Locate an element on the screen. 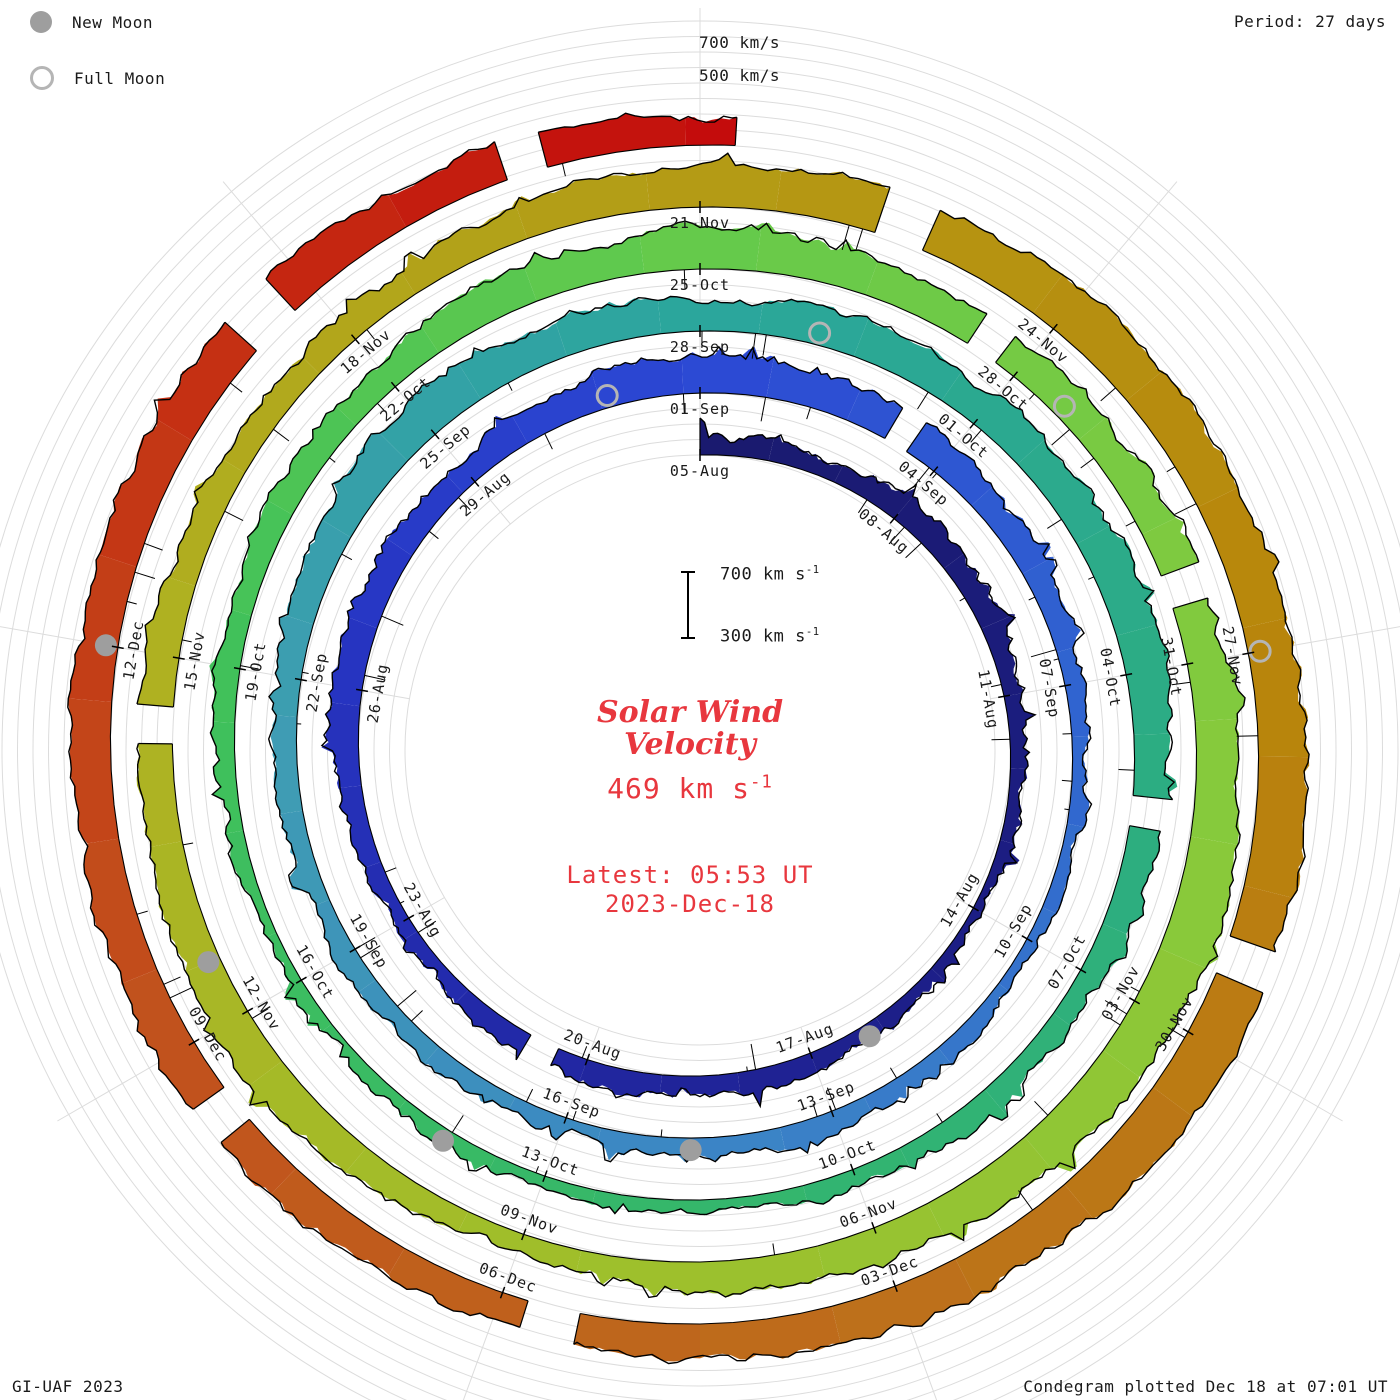 The image size is (1400, 1400). full-moon-label: Full Moon is located at coordinates (120, 78).